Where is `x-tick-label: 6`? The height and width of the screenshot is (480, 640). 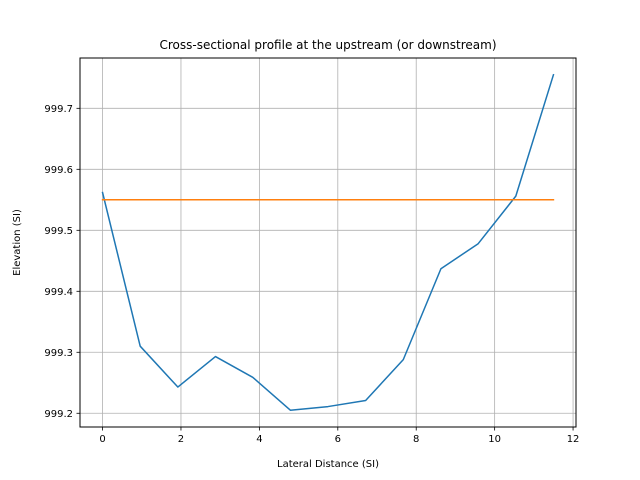 x-tick-label: 6 is located at coordinates (338, 439).